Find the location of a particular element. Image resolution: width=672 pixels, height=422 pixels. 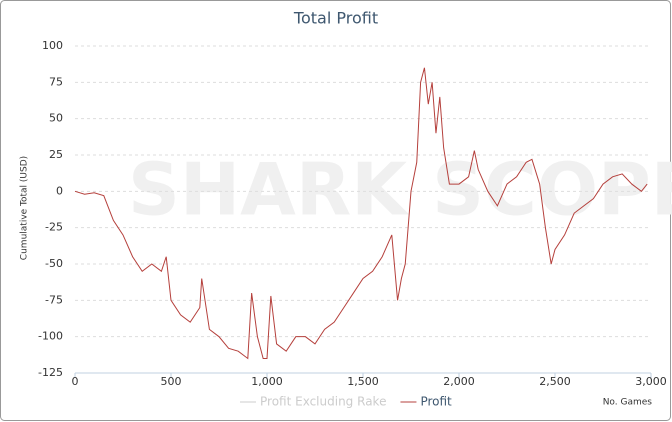

y-tick-label: -50 is located at coordinates (54, 263).